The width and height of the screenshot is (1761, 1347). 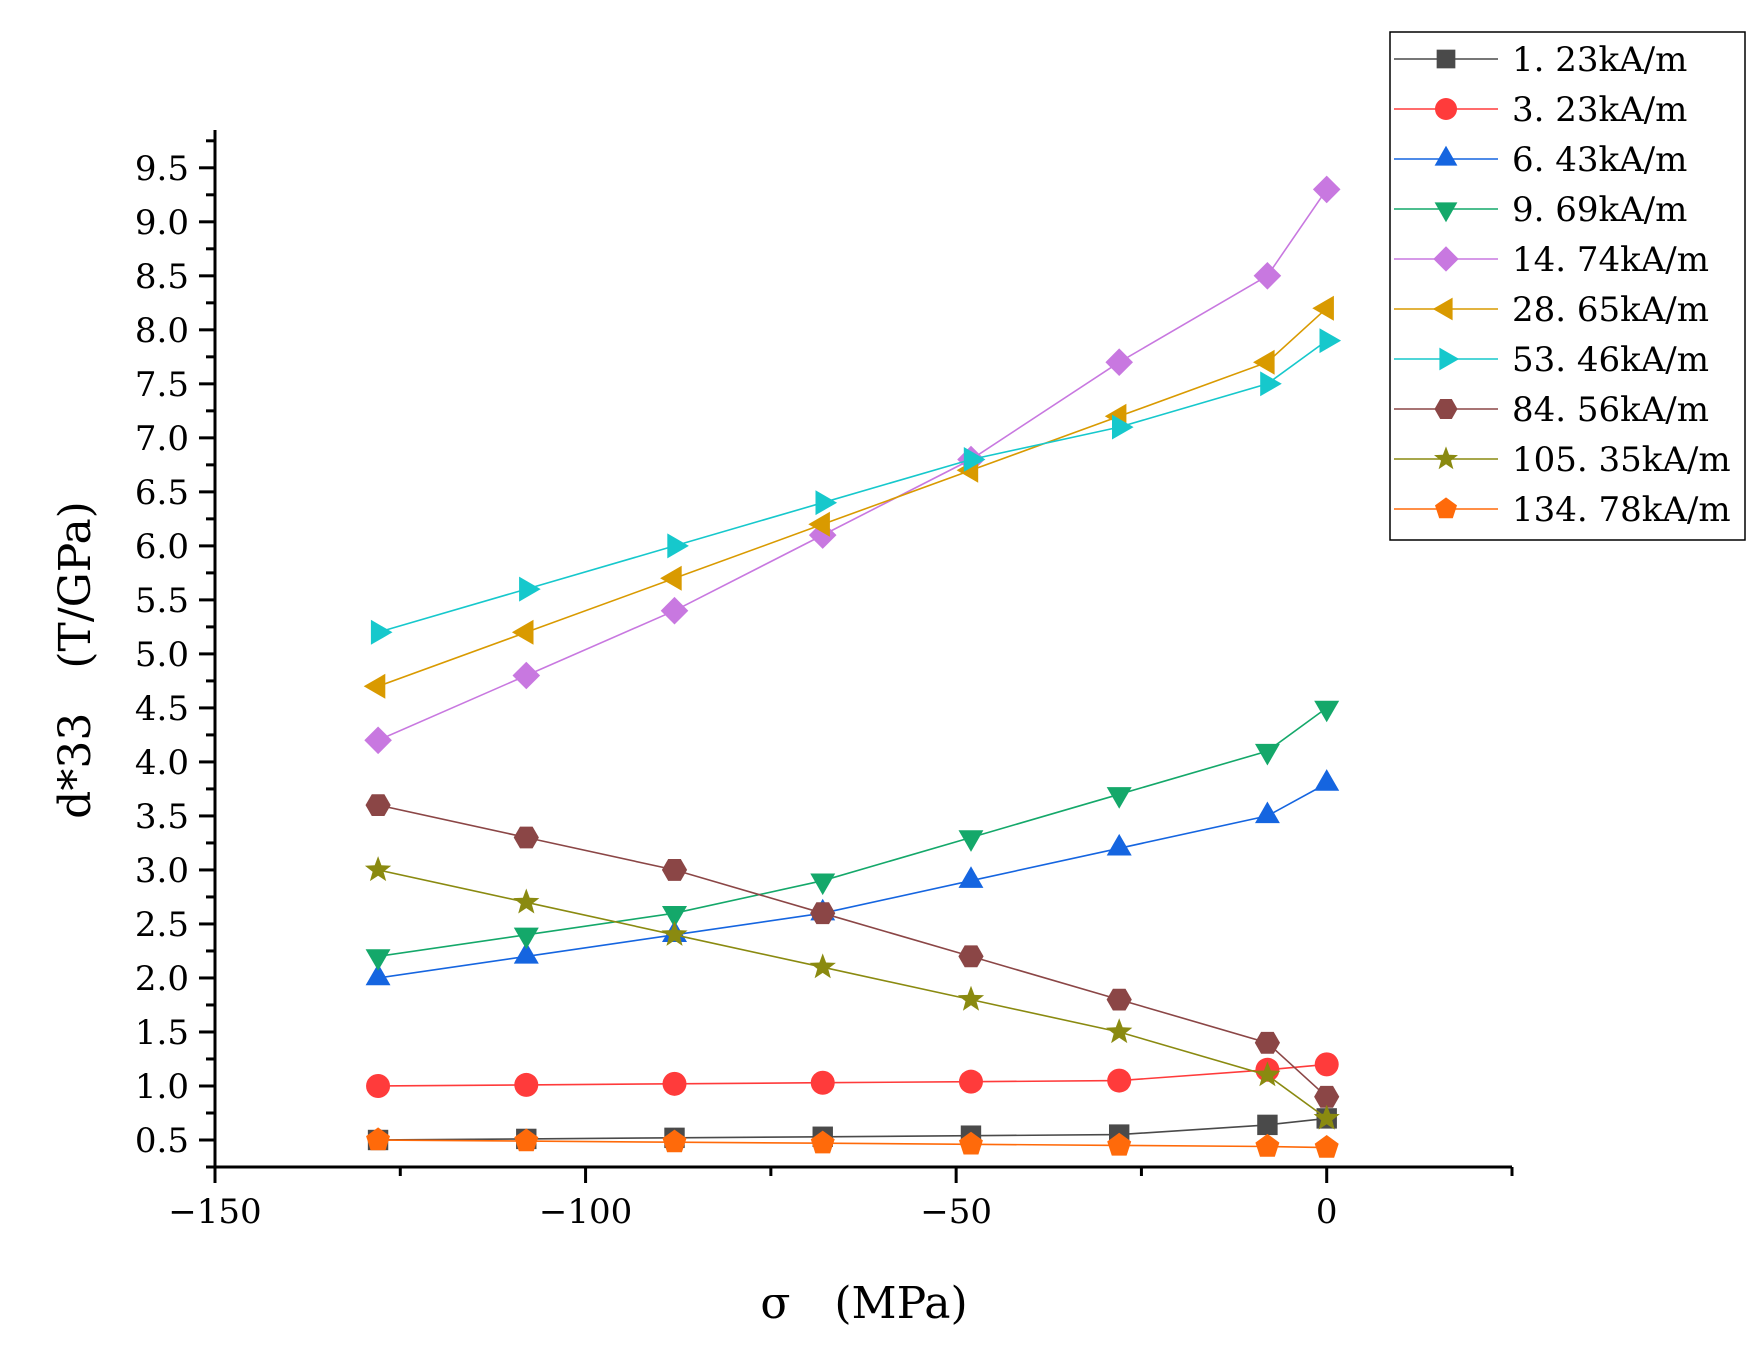 What do you see at coordinates (162, 385) in the screenshot?
I see `y-tick-label: 7.5` at bounding box center [162, 385].